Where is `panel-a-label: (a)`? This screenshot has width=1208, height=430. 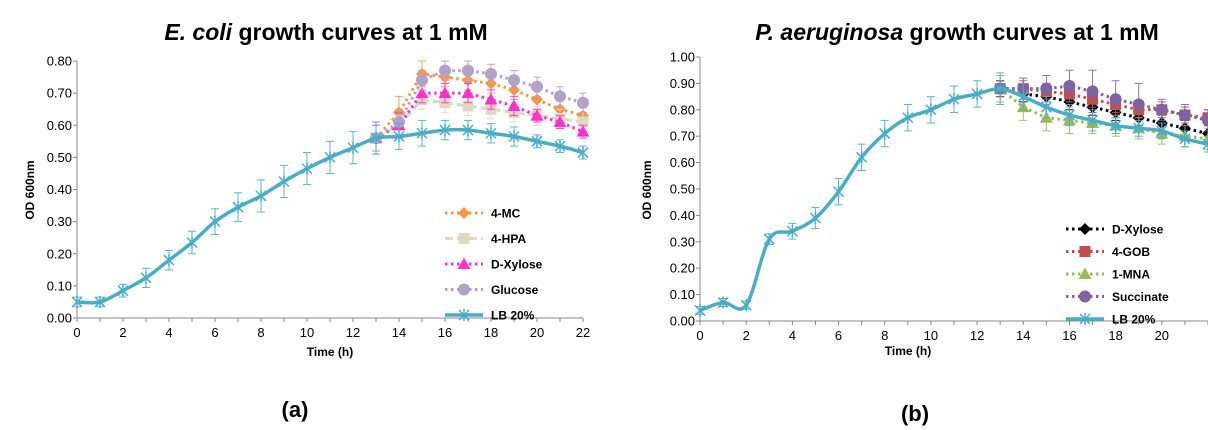
panel-a-label: (a) is located at coordinates (295, 409).